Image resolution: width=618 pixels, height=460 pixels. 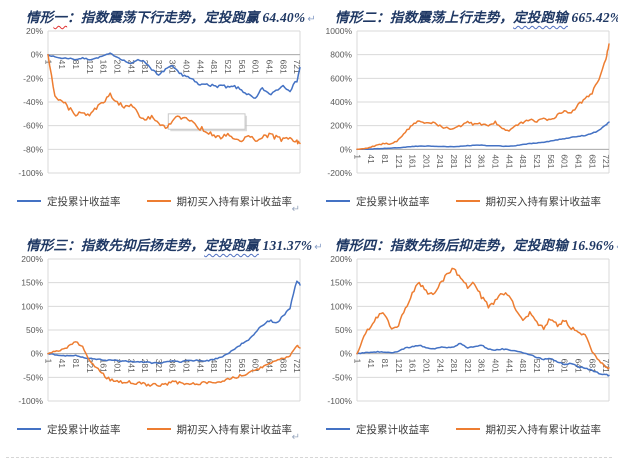 What do you see at coordinates (342, 377) in the screenshot?
I see `svg-text: -50%` at bounding box center [342, 377].